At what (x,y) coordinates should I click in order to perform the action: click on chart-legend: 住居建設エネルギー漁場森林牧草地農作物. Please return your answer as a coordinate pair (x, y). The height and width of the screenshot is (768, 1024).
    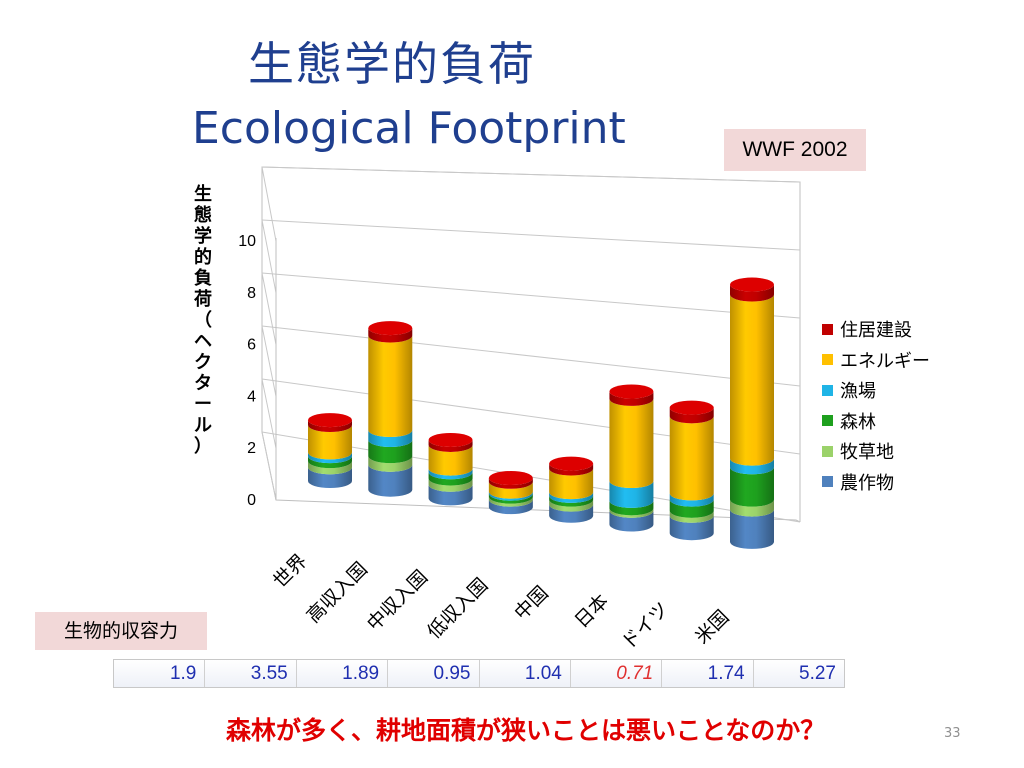
    Looking at the image, I should click on (876, 405).